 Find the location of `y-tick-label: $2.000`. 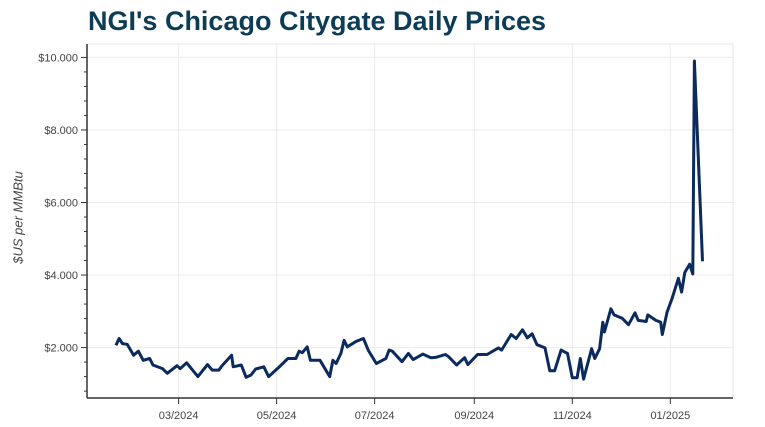

y-tick-label: $2.000 is located at coordinates (61, 349).